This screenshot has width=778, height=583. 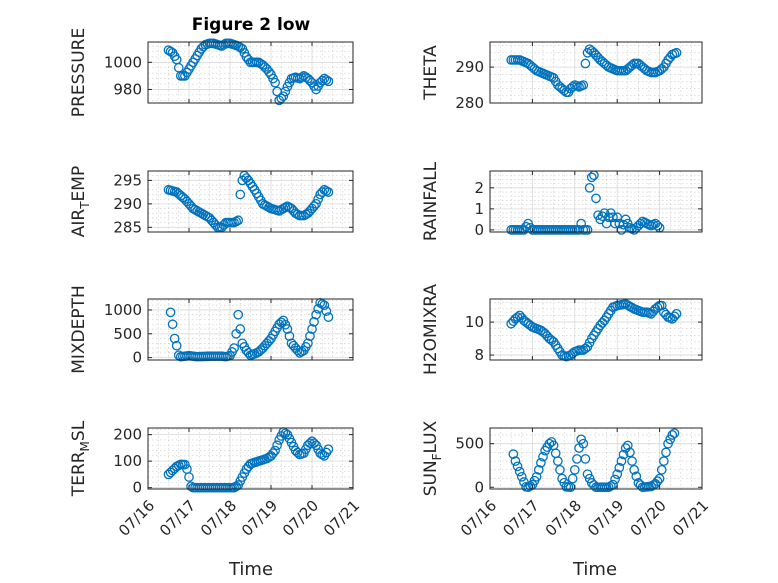 I want to click on series-h2omixra, so click(x=594, y=330).